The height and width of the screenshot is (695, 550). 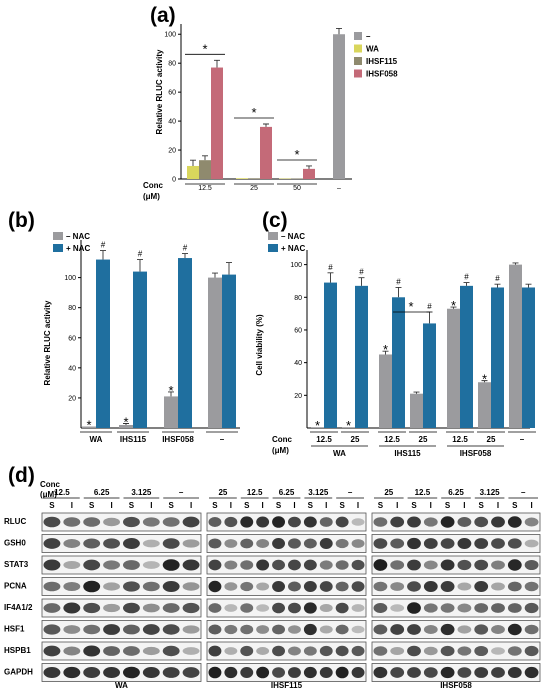 I want to click on chart-c-category-label: 12.5, so click(x=392, y=439).